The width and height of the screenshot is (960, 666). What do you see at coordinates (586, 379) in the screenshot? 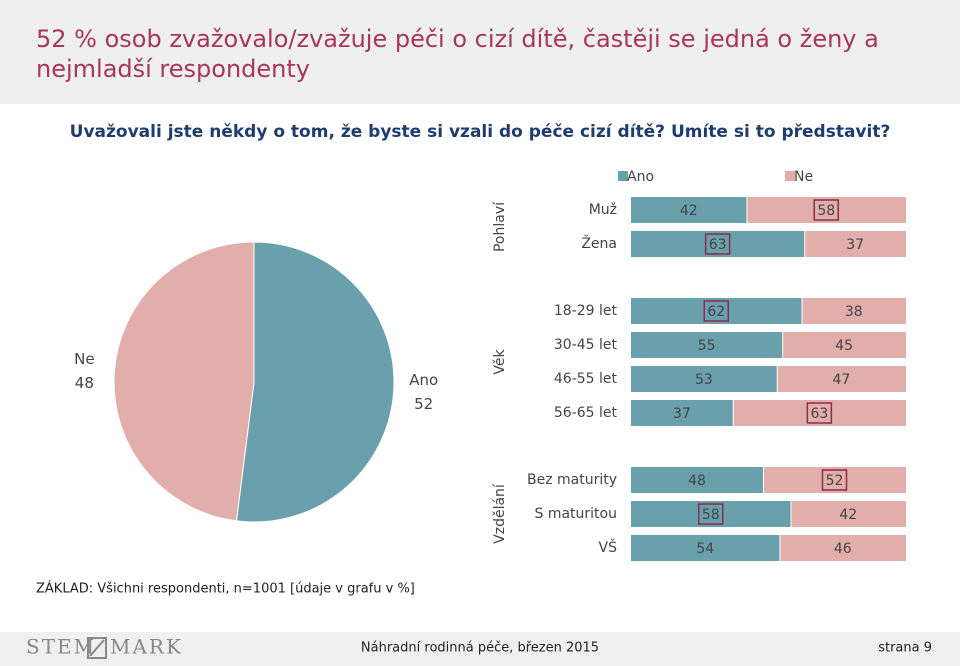
I see `category-label: 46-55 let` at bounding box center [586, 379].